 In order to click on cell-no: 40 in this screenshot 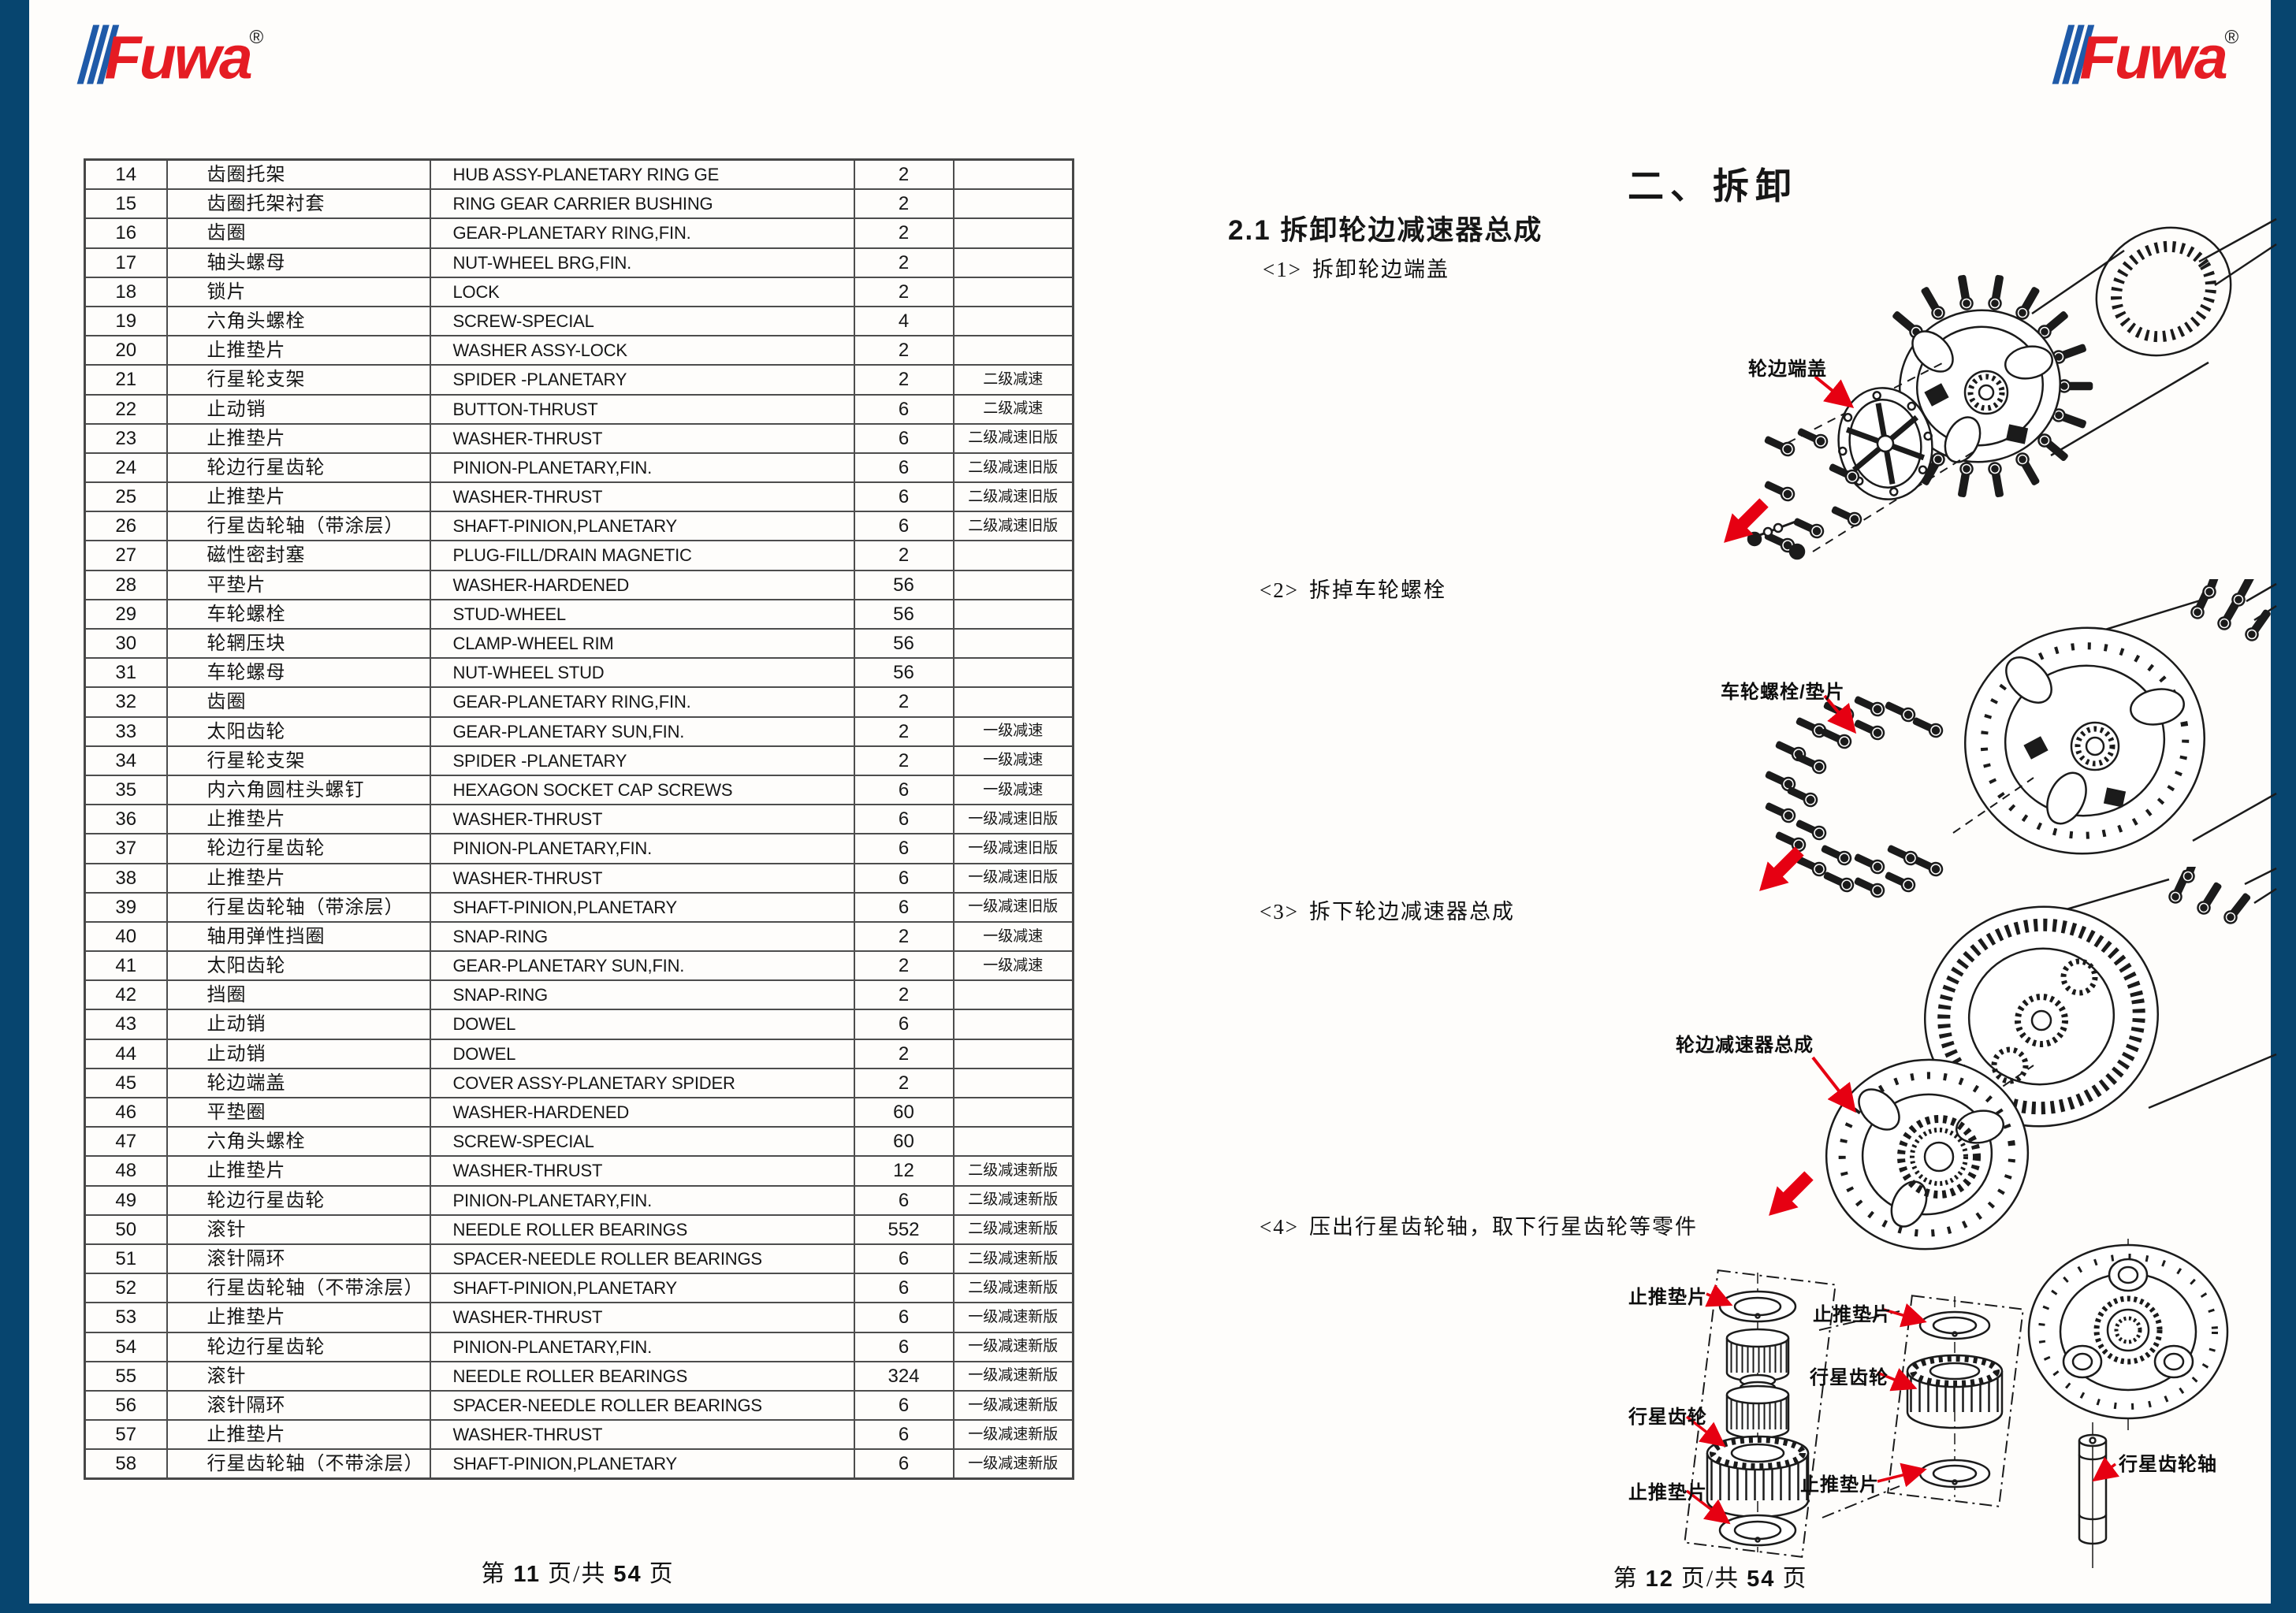, I will do `click(126, 936)`.